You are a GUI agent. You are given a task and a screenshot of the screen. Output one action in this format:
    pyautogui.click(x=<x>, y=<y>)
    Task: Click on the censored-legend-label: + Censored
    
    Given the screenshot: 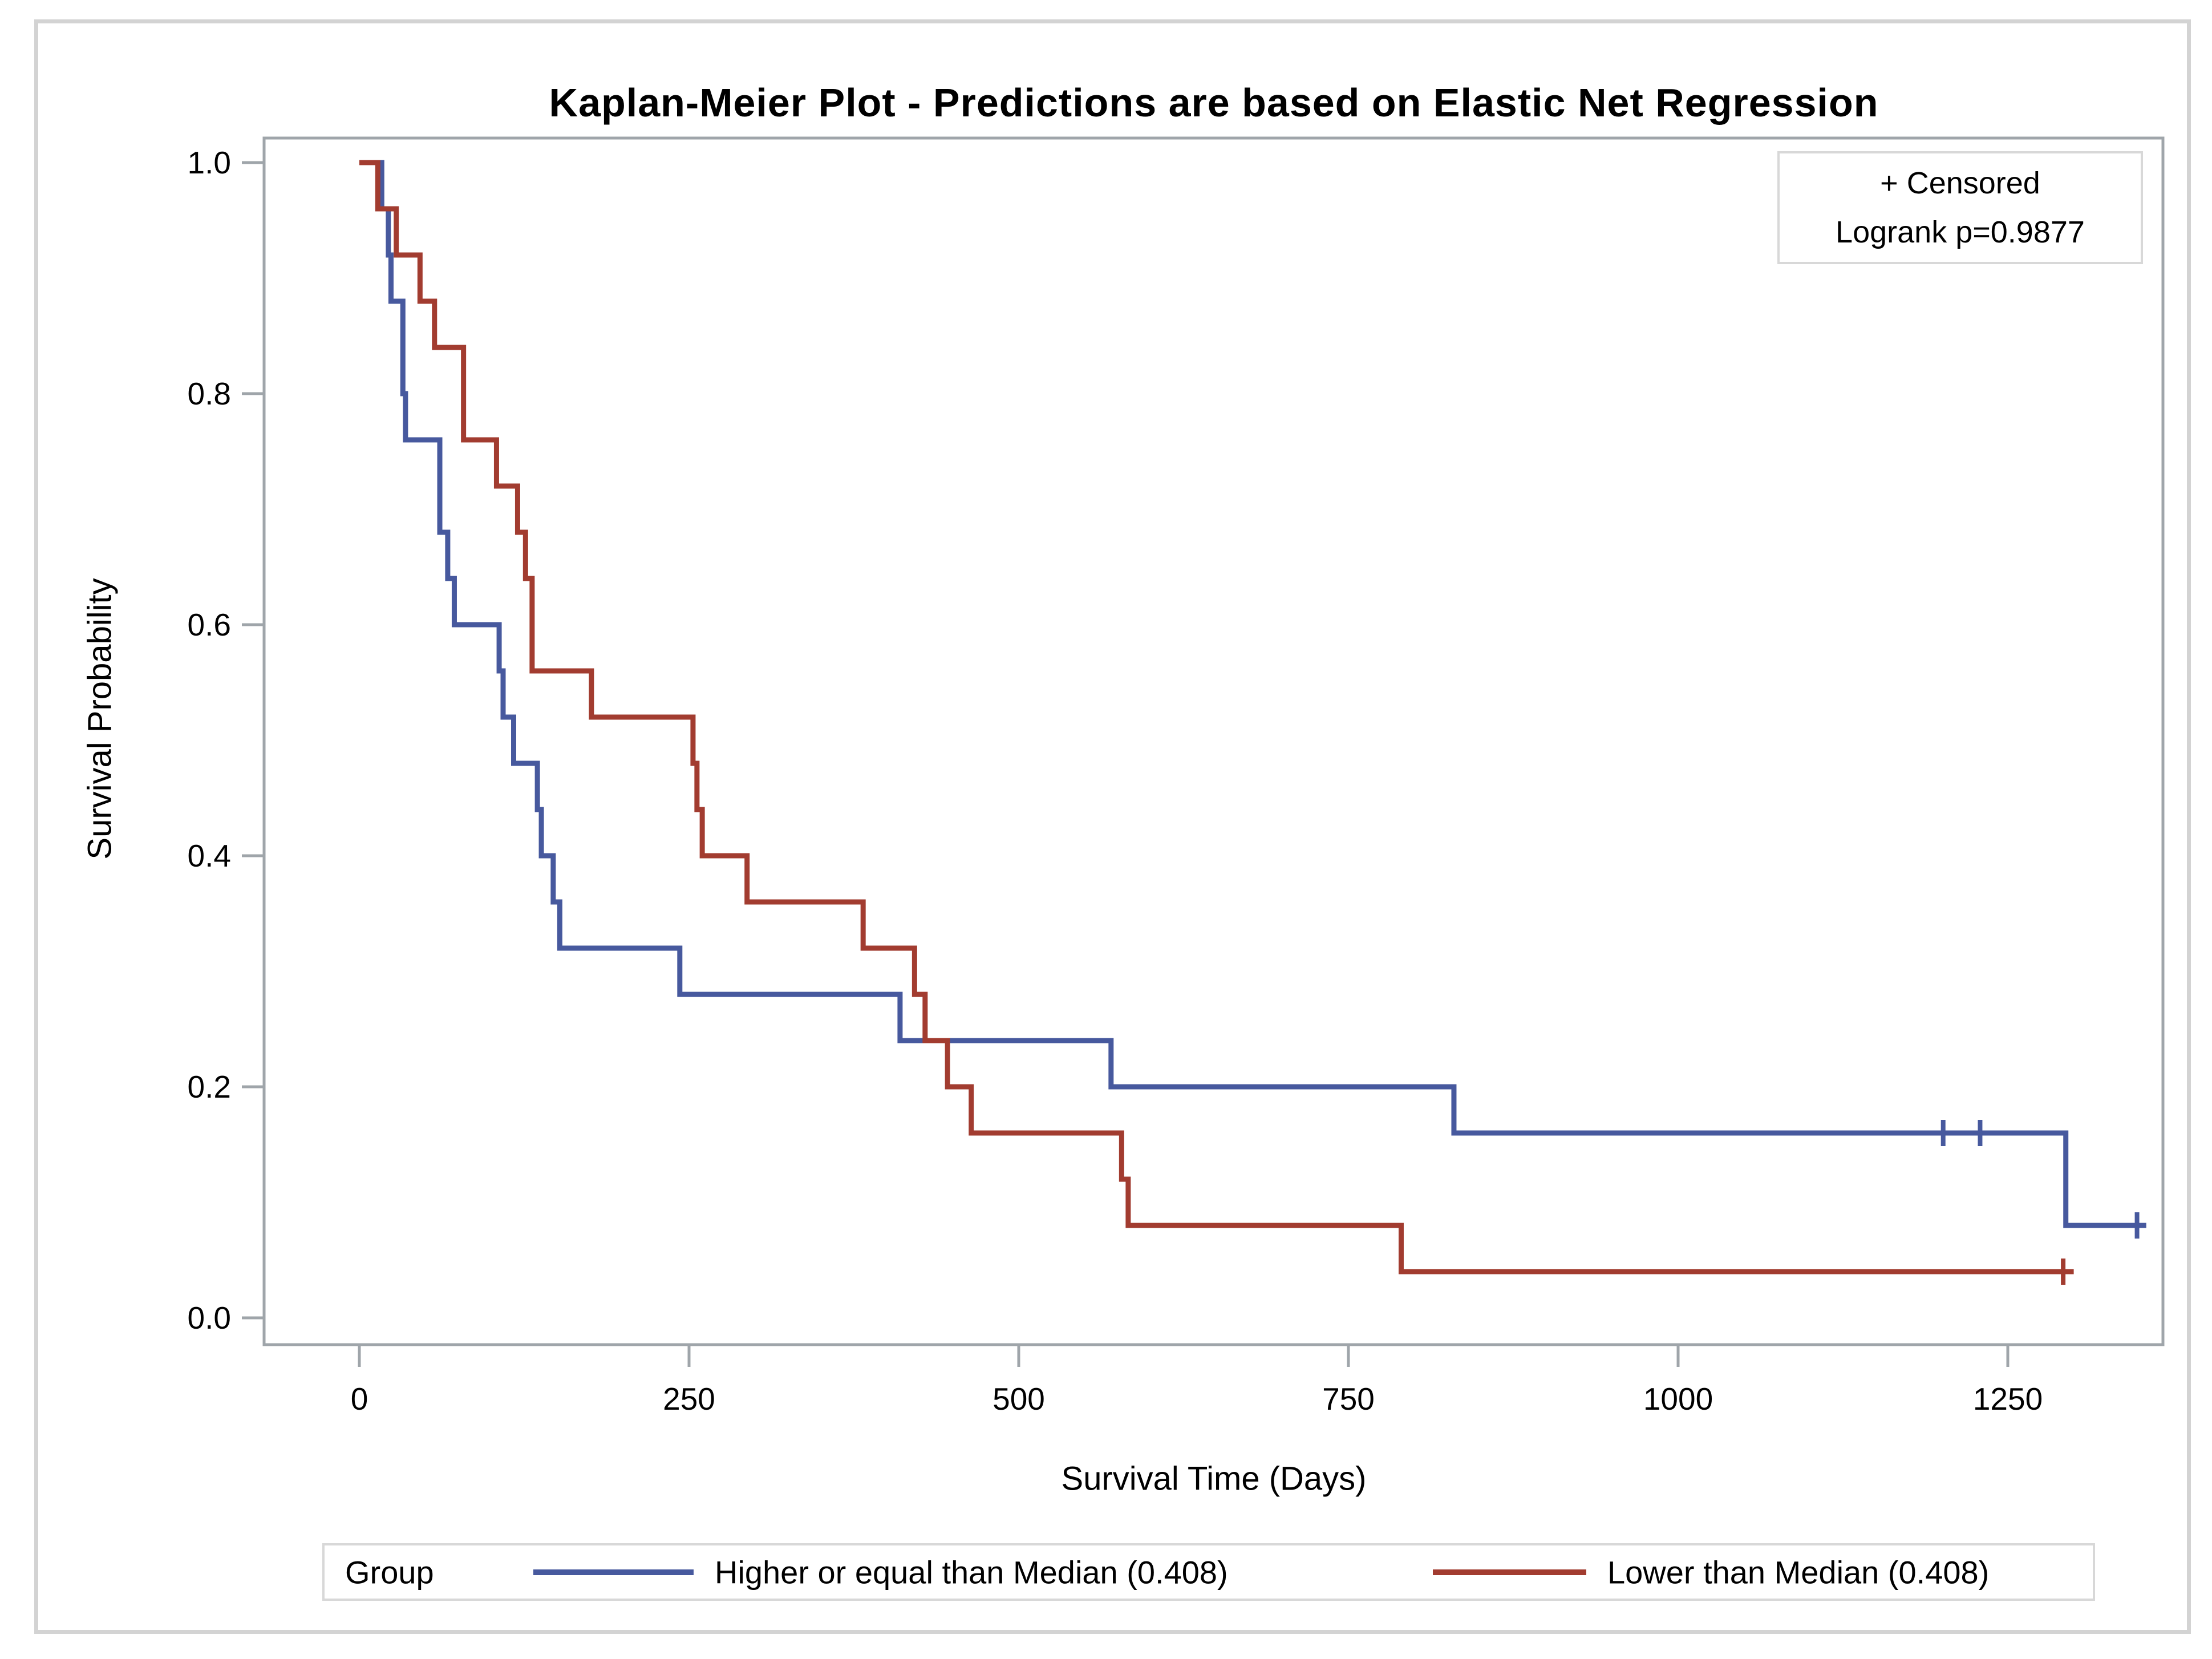 What is the action you would take?
    pyautogui.click(x=1960, y=183)
    